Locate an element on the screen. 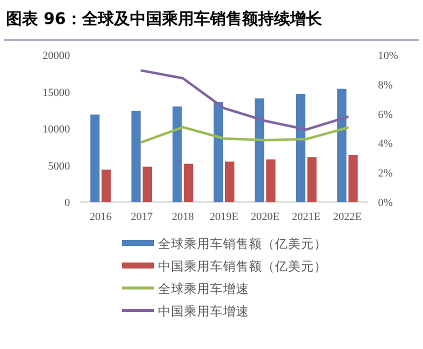  x-tick-label: 2016 is located at coordinates (101, 217).